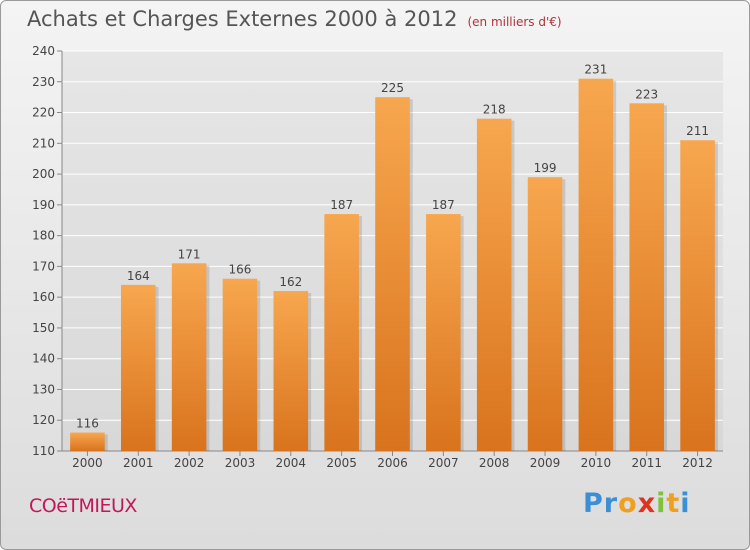 The height and width of the screenshot is (550, 750). What do you see at coordinates (545, 463) in the screenshot?
I see `x-tick-label-2009: 2009` at bounding box center [545, 463].